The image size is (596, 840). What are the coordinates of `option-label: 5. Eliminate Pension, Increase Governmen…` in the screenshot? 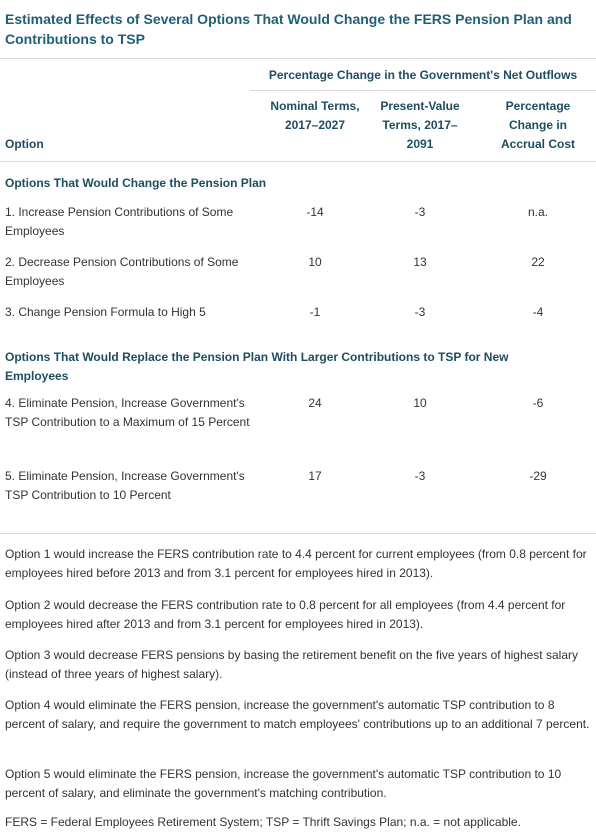 It's located at (125, 485).